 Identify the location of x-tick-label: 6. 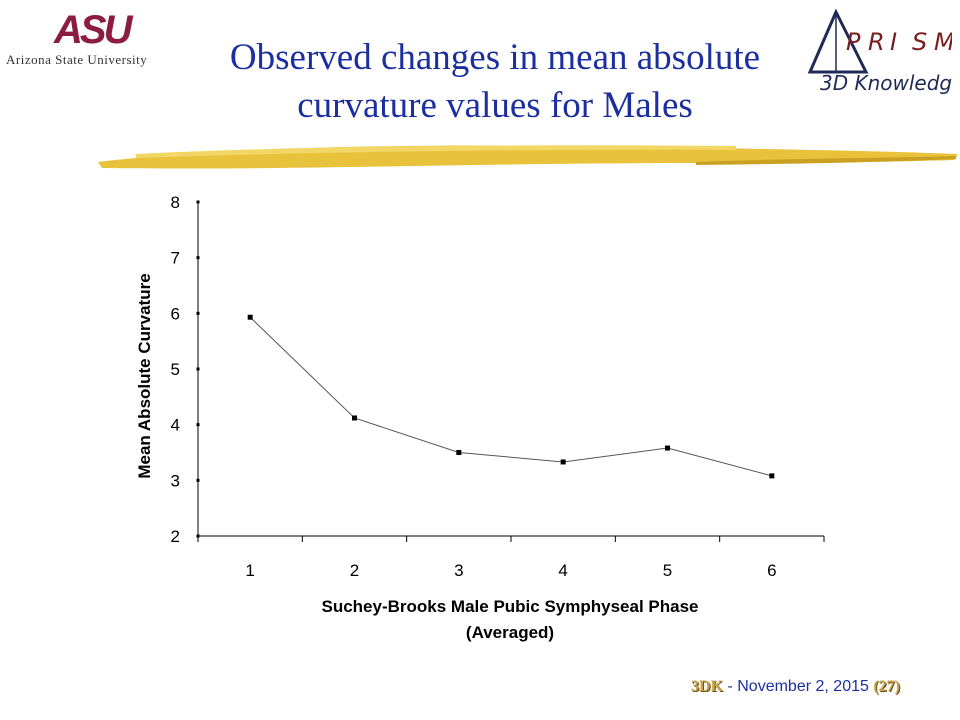
(771, 570).